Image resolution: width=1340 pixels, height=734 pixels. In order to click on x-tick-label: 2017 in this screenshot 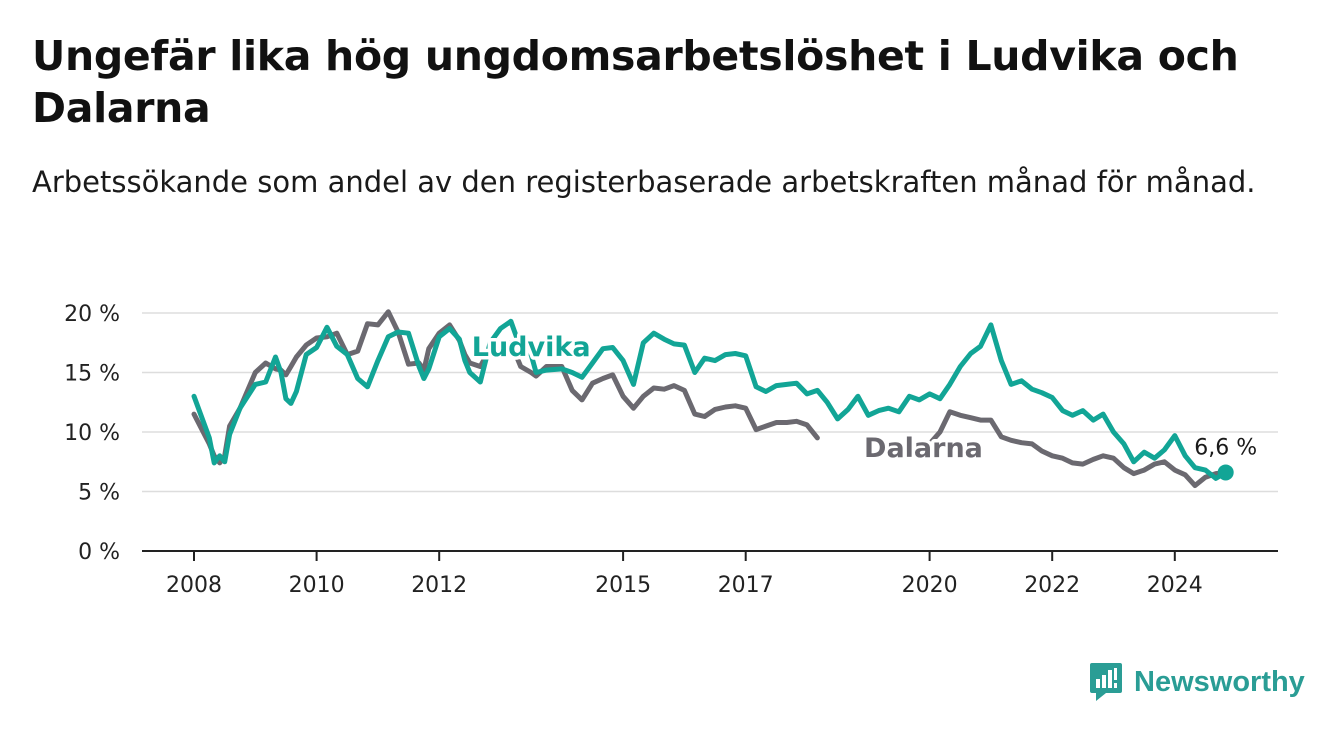, I will do `click(746, 585)`.